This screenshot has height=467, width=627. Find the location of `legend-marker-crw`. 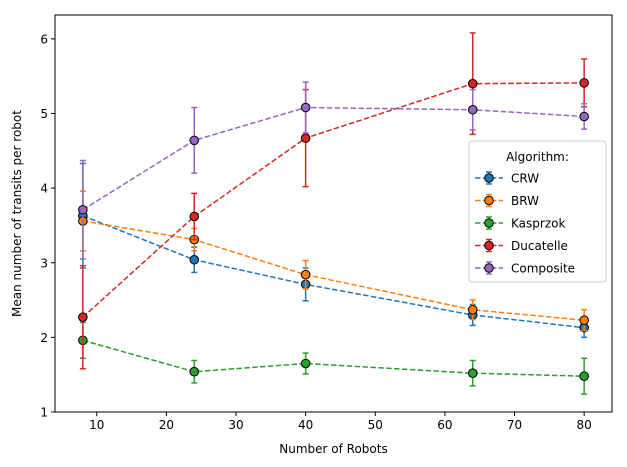

legend-marker-crw is located at coordinates (489, 178).